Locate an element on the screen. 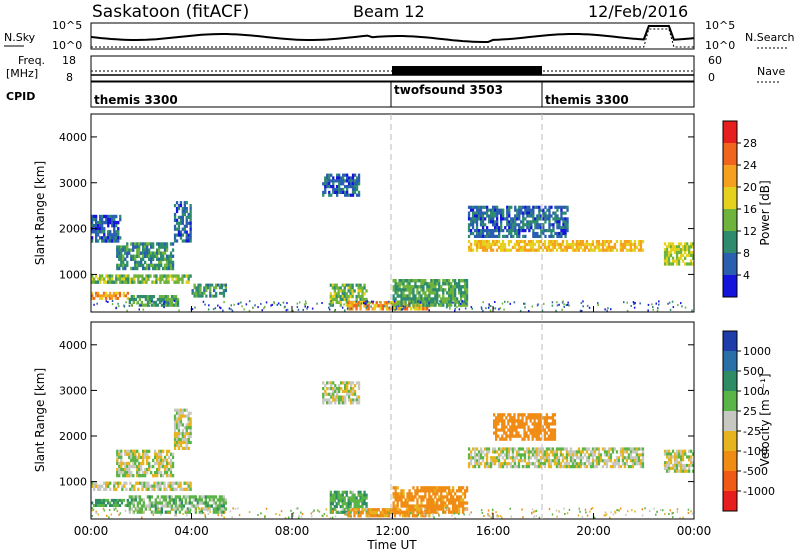 Image resolution: width=800 pixels, height=554 pixels. x-axis-label: Time UT is located at coordinates (391, 545).